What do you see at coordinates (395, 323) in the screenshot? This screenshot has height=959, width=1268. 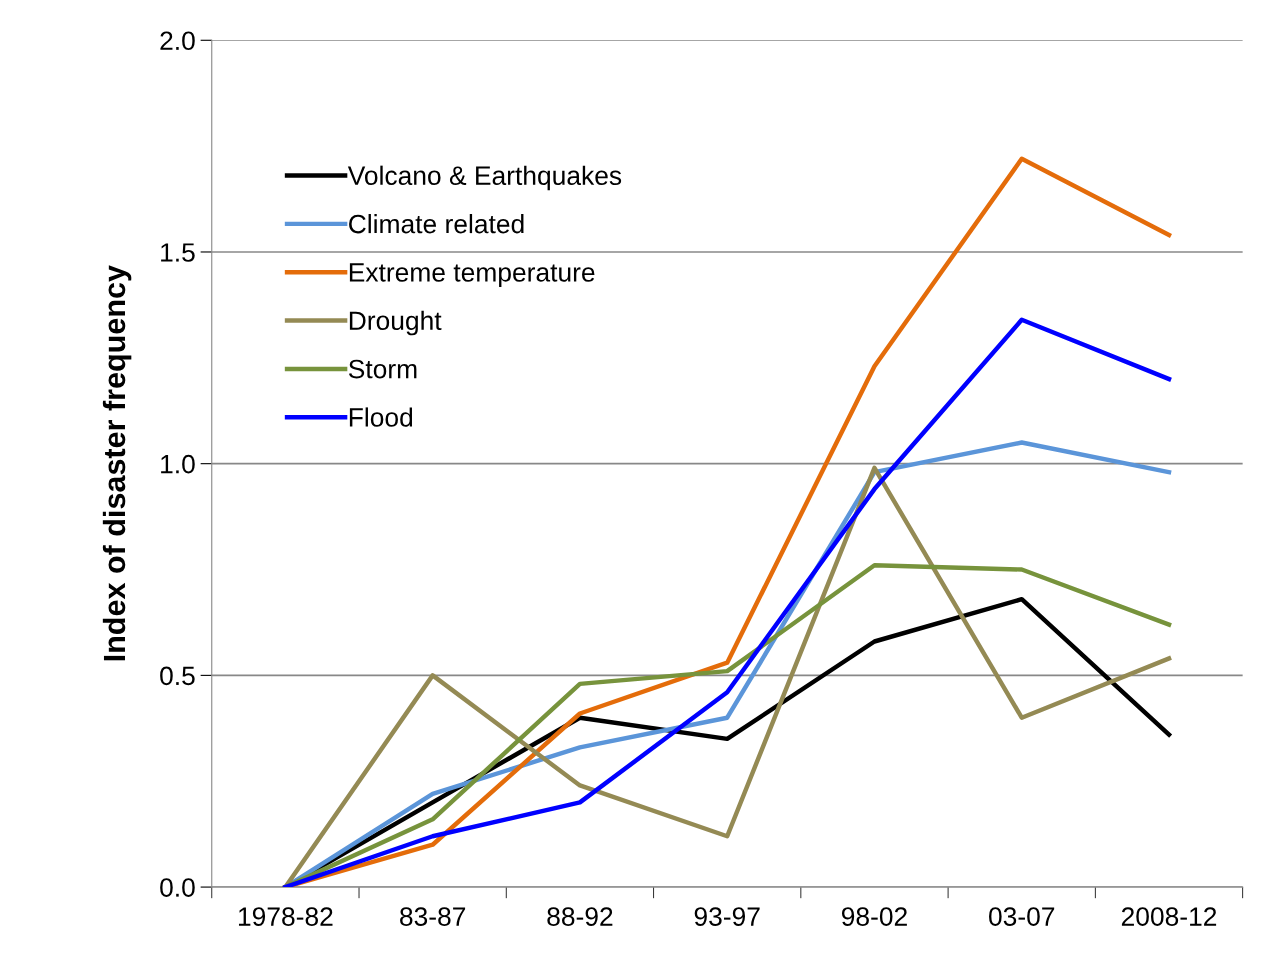 I see `legend-label: Drought` at bounding box center [395, 323].